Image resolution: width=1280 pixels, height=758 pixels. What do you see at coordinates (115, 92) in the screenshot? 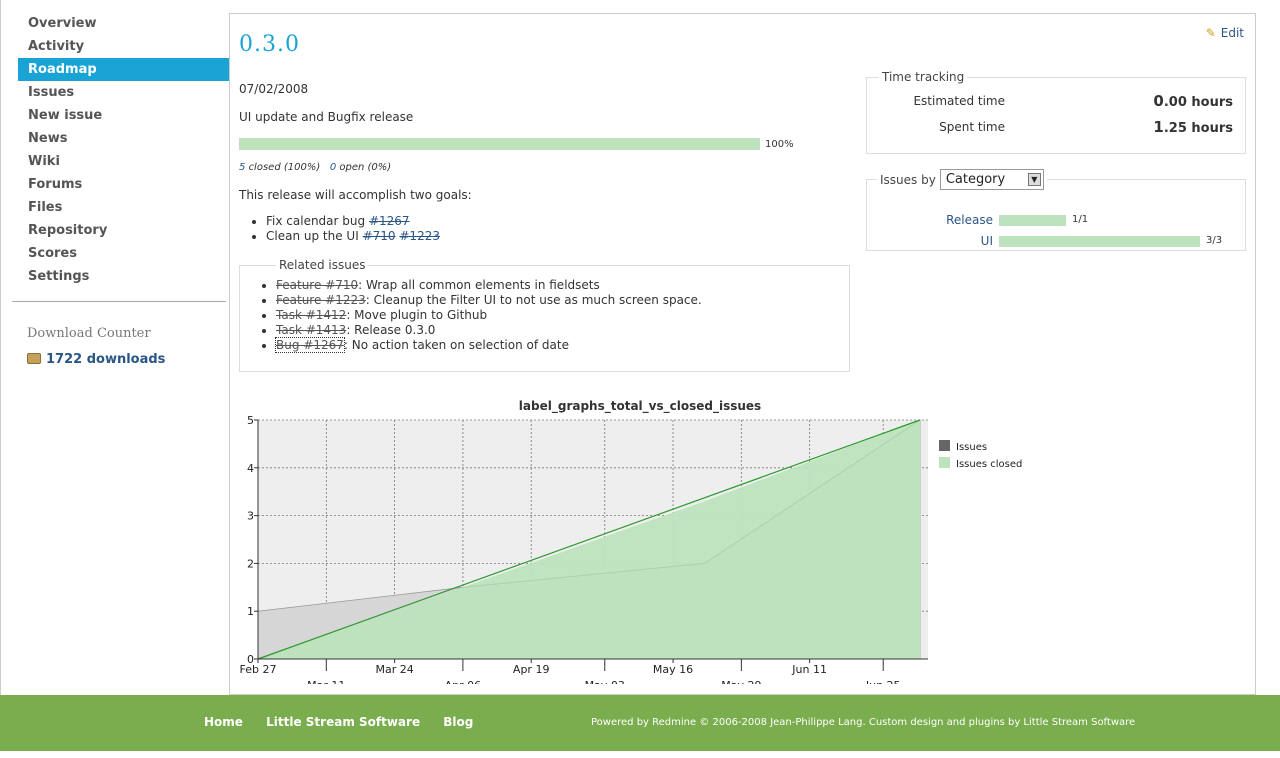
I see `sidebar-item-issues: Issues` at bounding box center [115, 92].